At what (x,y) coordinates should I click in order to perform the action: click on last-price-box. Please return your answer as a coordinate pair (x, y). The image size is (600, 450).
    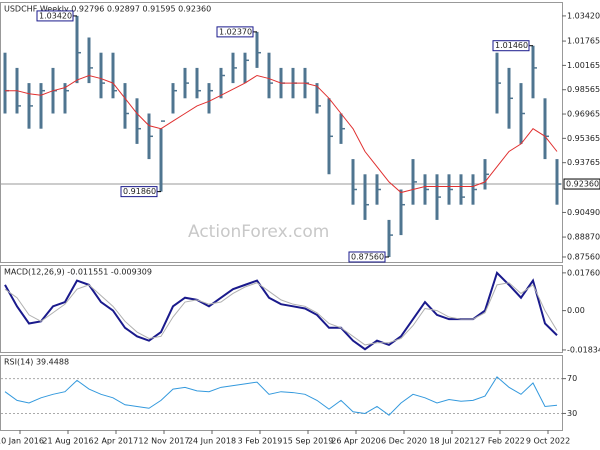
    Looking at the image, I should click on (581, 184).